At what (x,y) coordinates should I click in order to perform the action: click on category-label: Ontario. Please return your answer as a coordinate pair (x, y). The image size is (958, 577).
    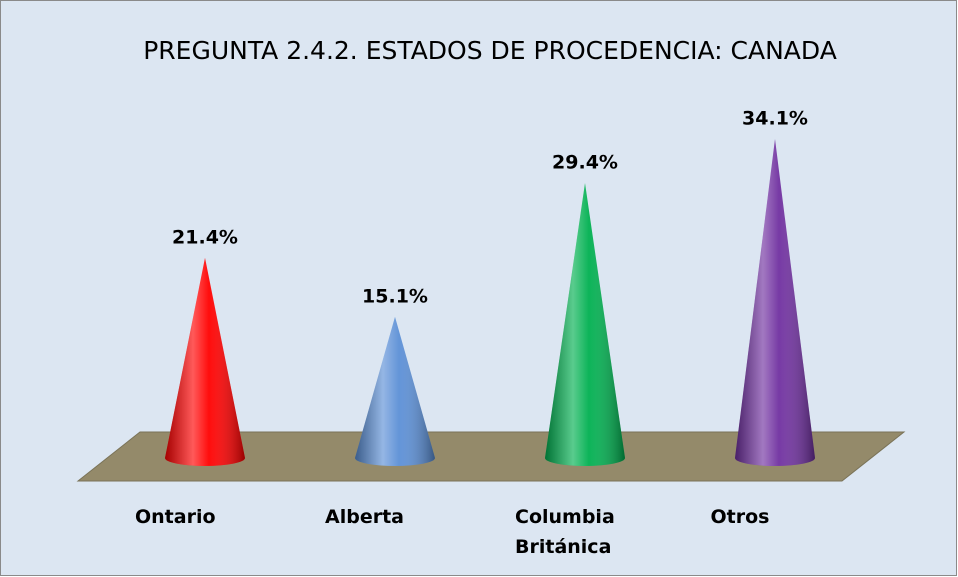
    Looking at the image, I should click on (175, 517).